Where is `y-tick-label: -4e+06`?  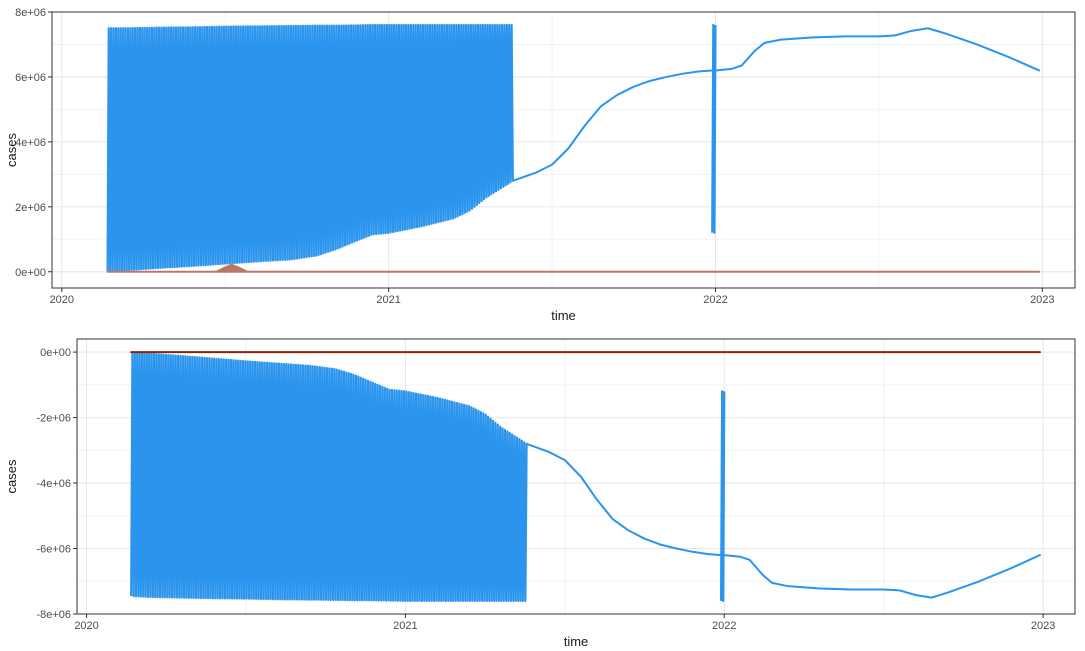
y-tick-label: -4e+06 is located at coordinates (53, 484).